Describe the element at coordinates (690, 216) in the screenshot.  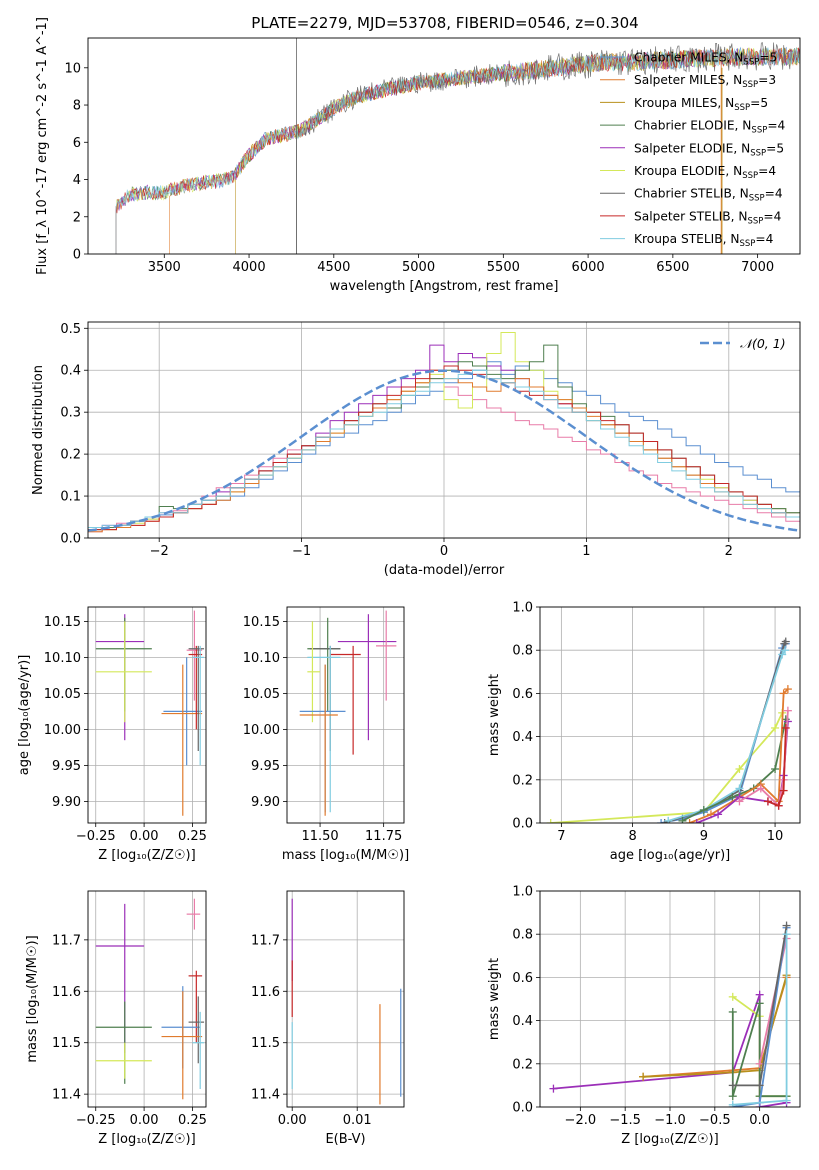
I see `legend-label-main: Salpeter STELIB, N` at that location.